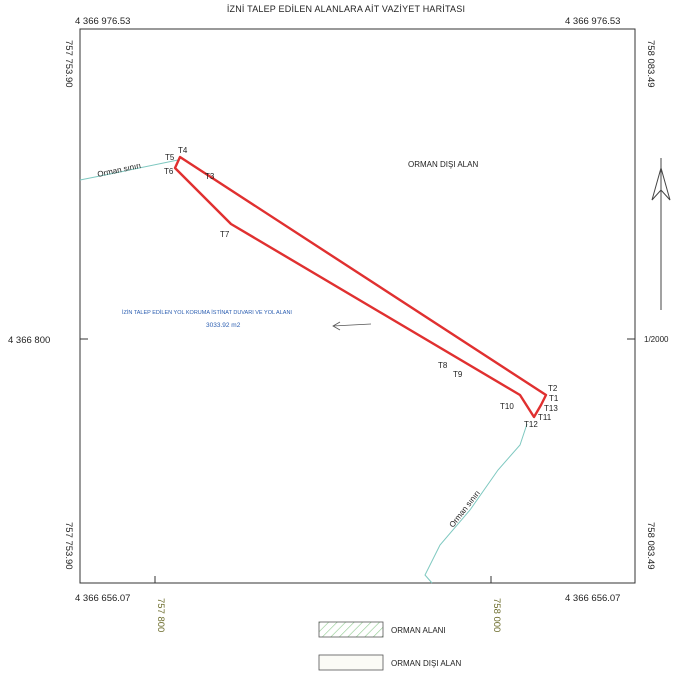 This screenshot has width=692, height=680. What do you see at coordinates (352, 326) in the screenshot?
I see `leader-arrow-icon` at bounding box center [352, 326].